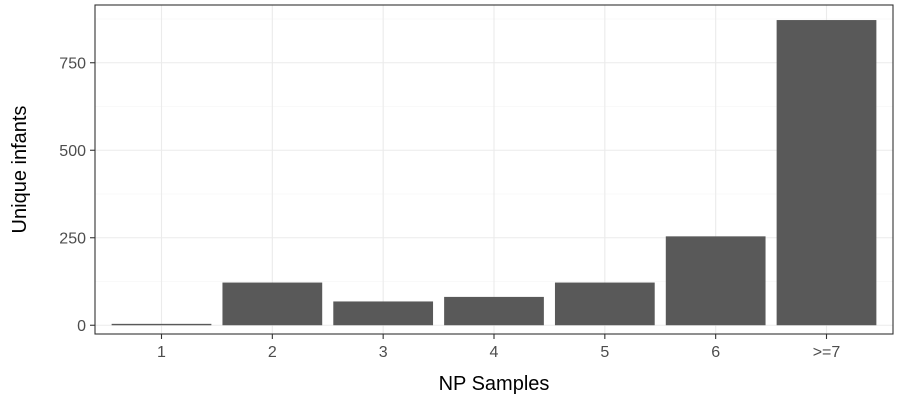 This screenshot has width=898, height=402. I want to click on x-tick-label: 2, so click(272, 352).